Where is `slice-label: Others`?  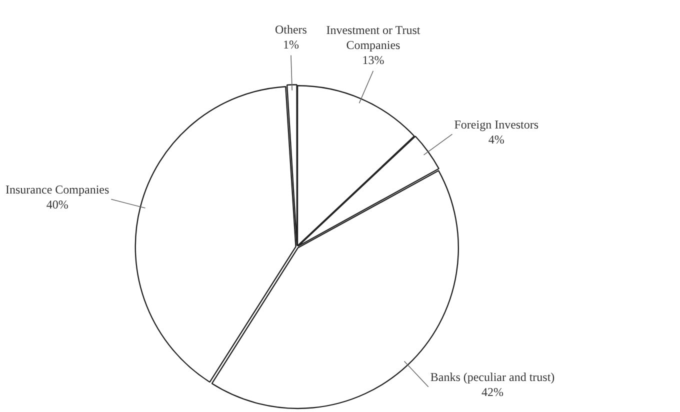
slice-label: Others is located at coordinates (291, 29).